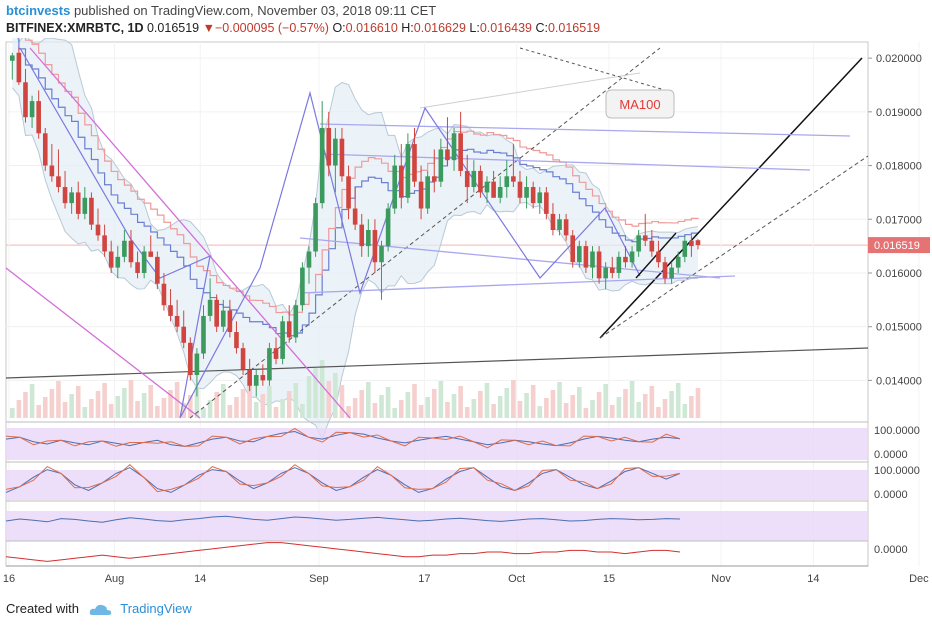  Describe the element at coordinates (899, 328) in the screenshot. I see `y-tick-label: 0.015000` at that location.